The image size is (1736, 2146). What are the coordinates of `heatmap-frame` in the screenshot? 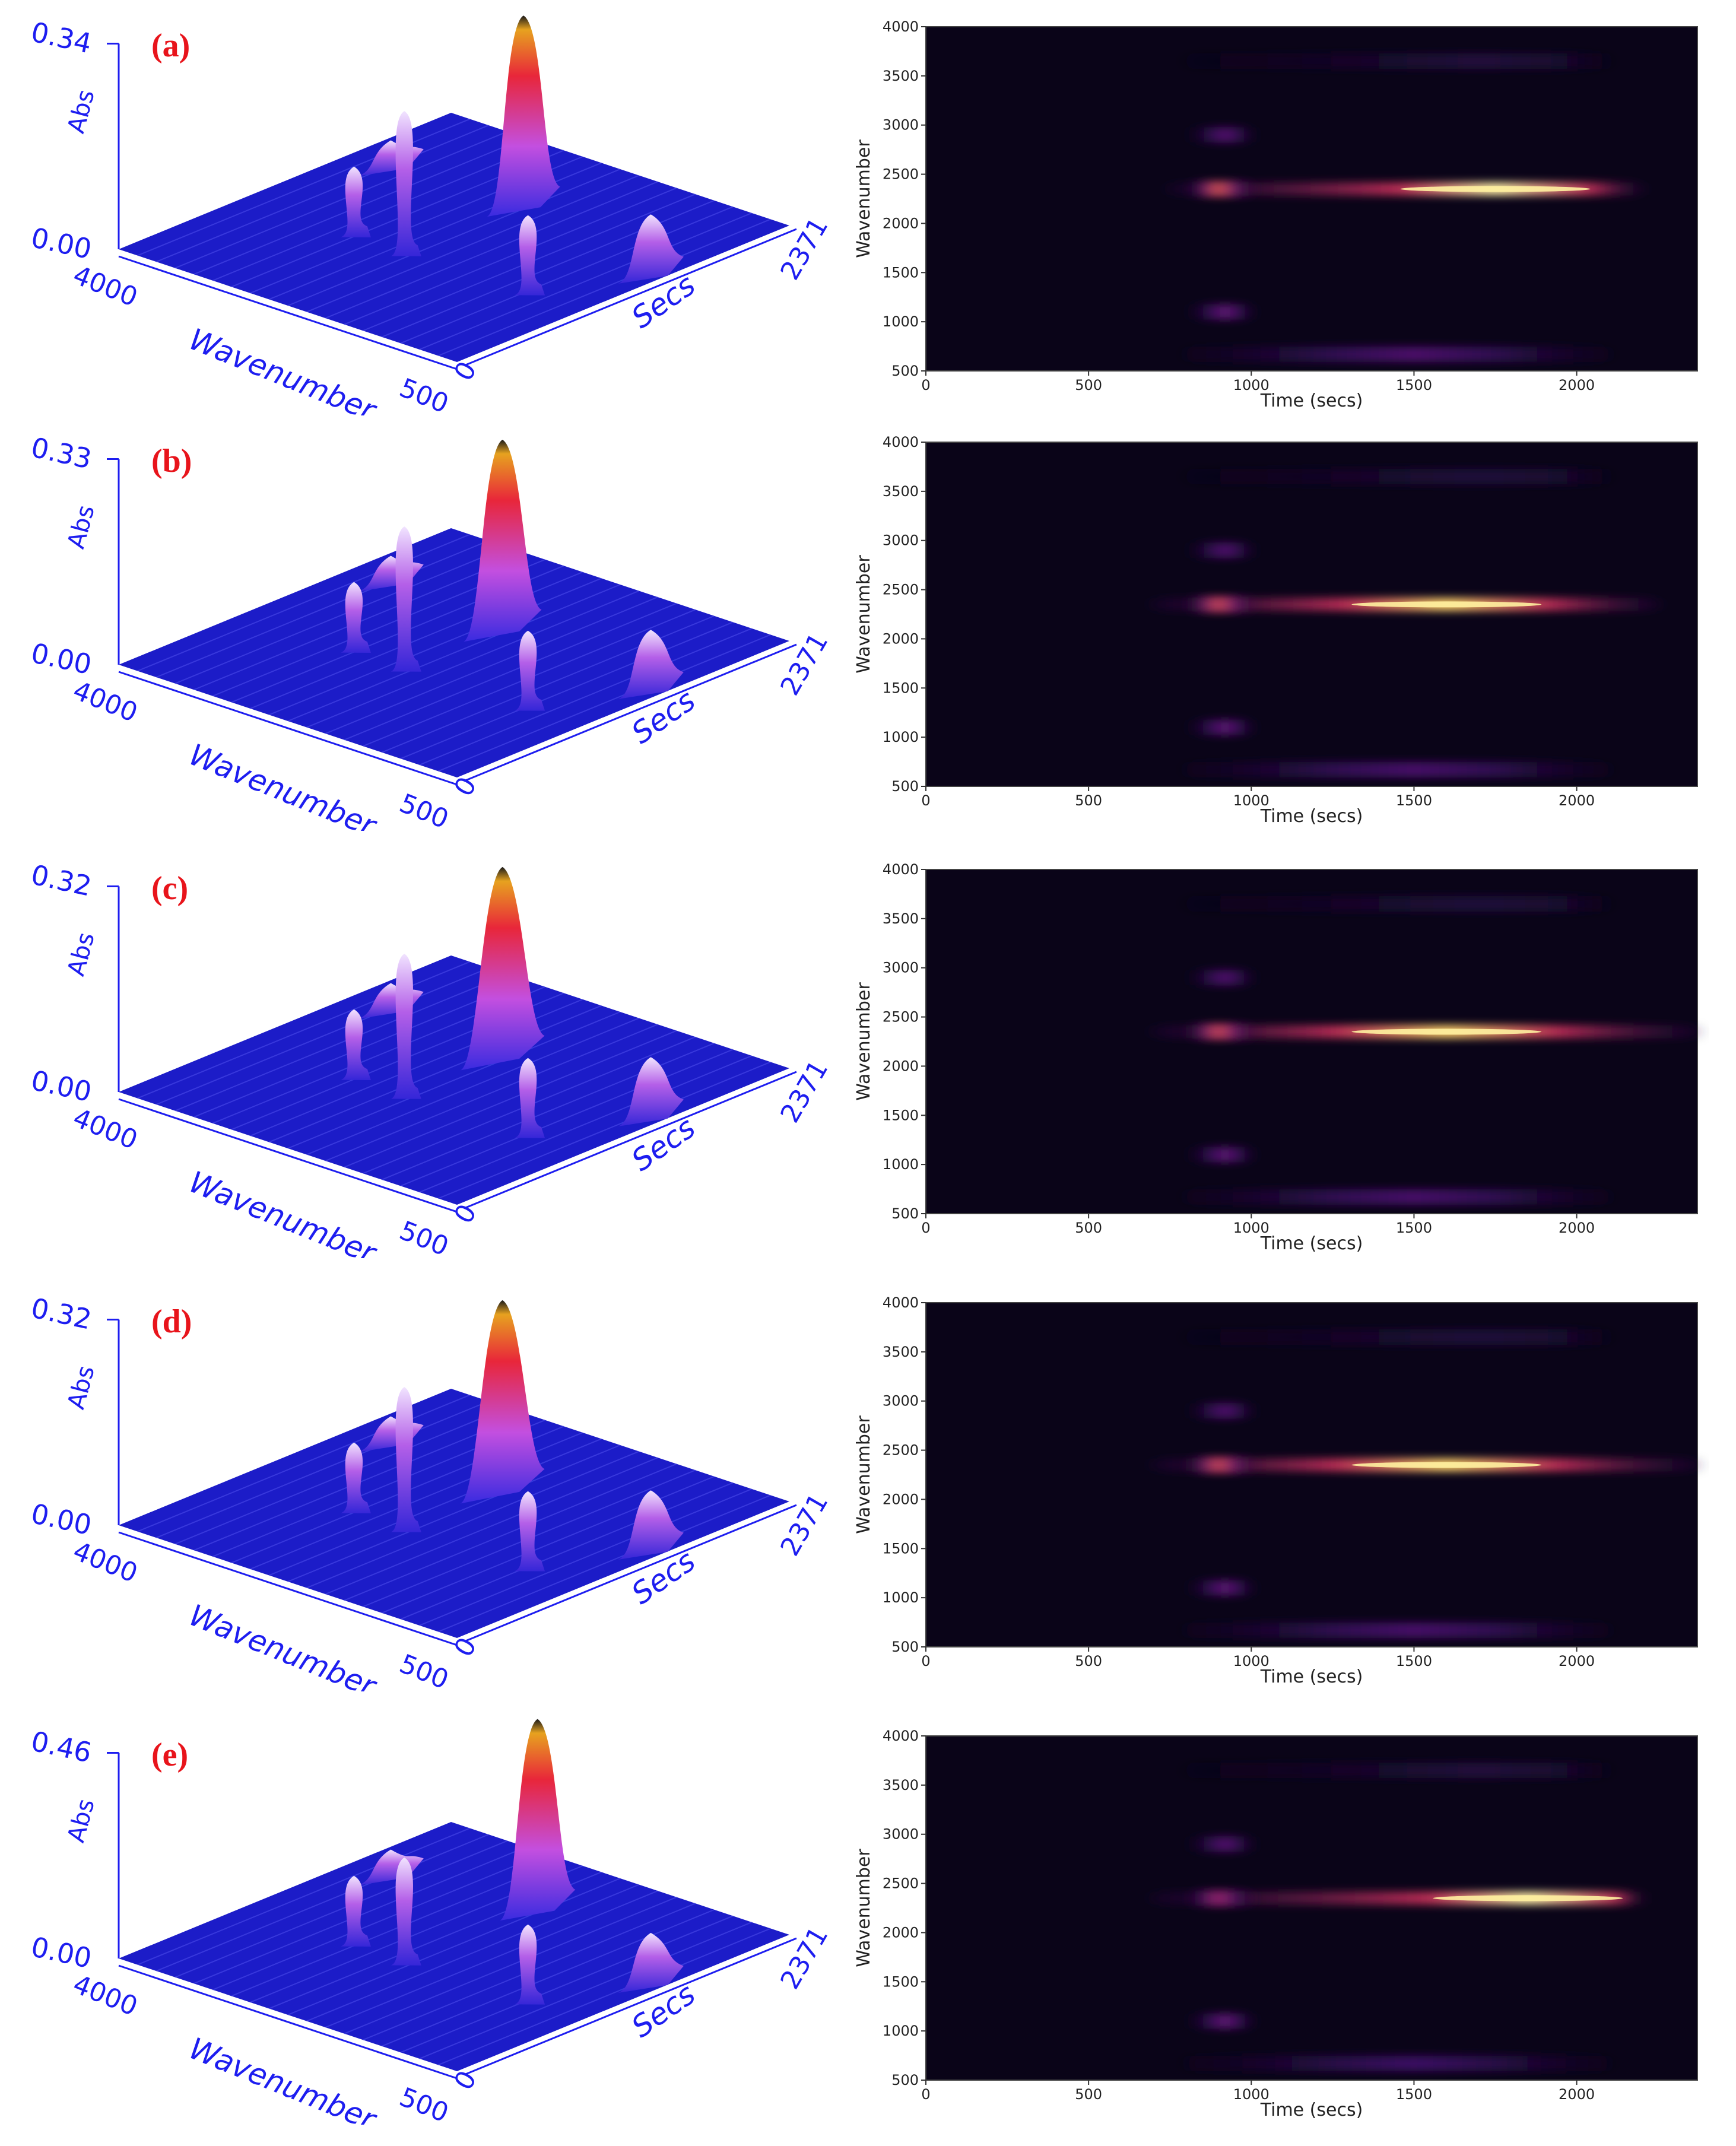 It's located at (1311, 615).